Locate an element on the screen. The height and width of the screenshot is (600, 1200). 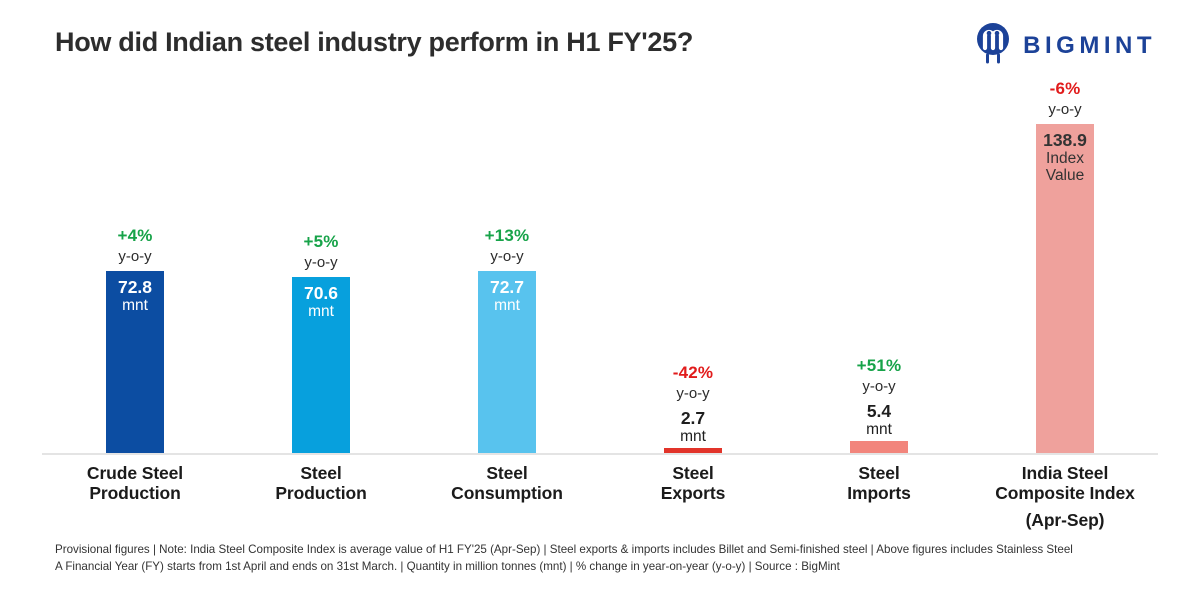
category-sub-label: (Apr-Sep) is located at coordinates (1065, 520).